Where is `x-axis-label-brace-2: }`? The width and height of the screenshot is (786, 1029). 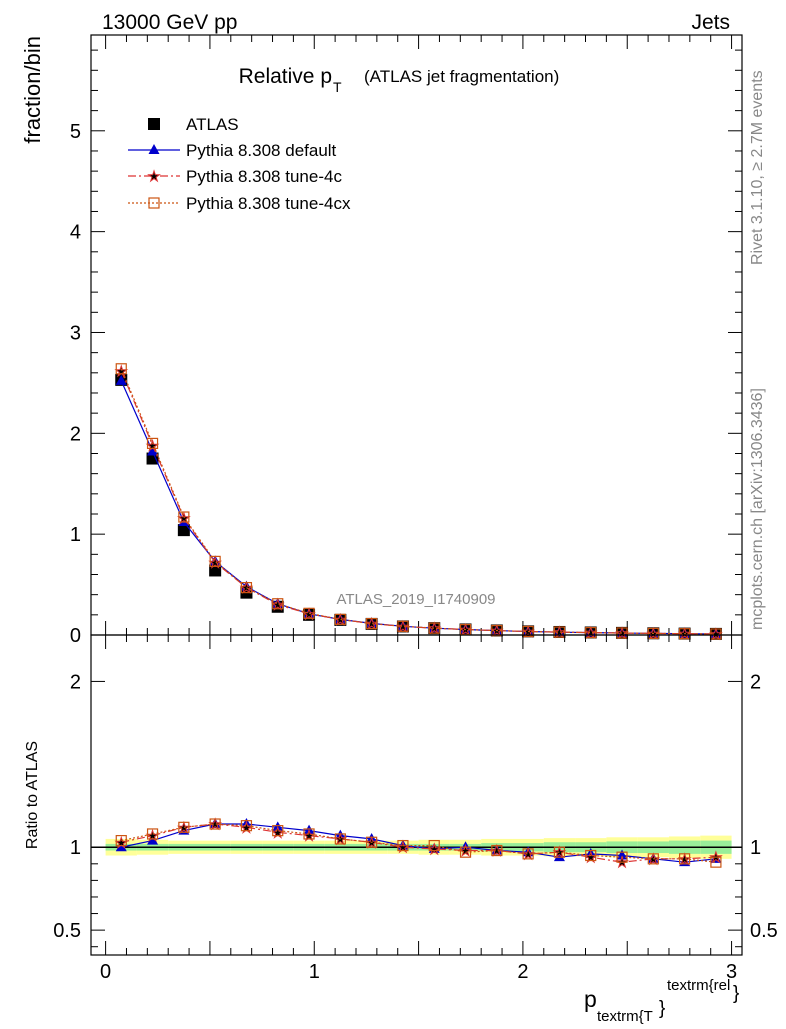 x-axis-label-brace-2: } is located at coordinates (736, 993).